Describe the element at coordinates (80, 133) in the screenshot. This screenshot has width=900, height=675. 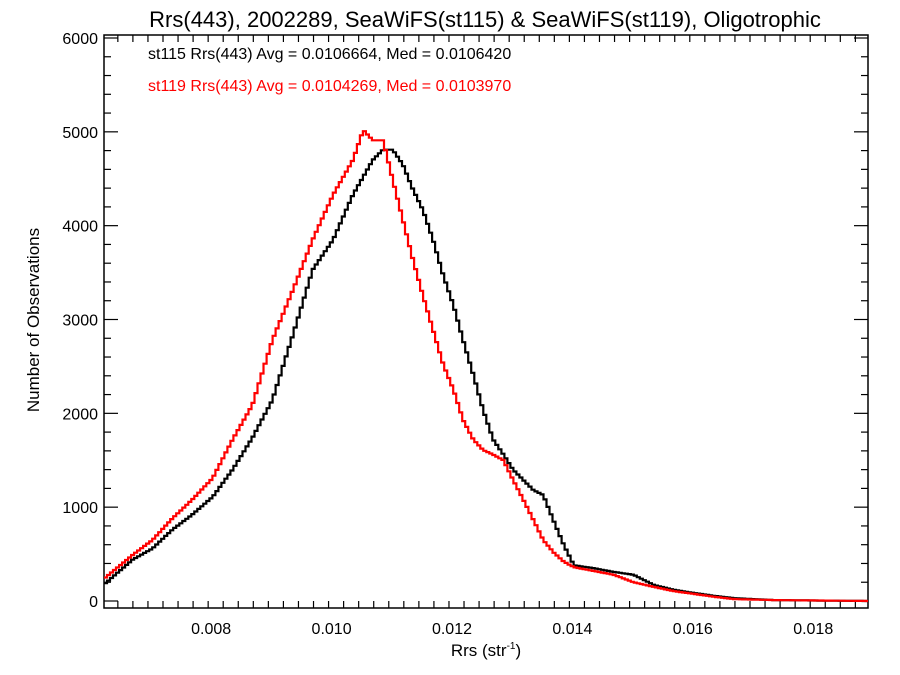
I see `y-tick-label: 5000` at that location.